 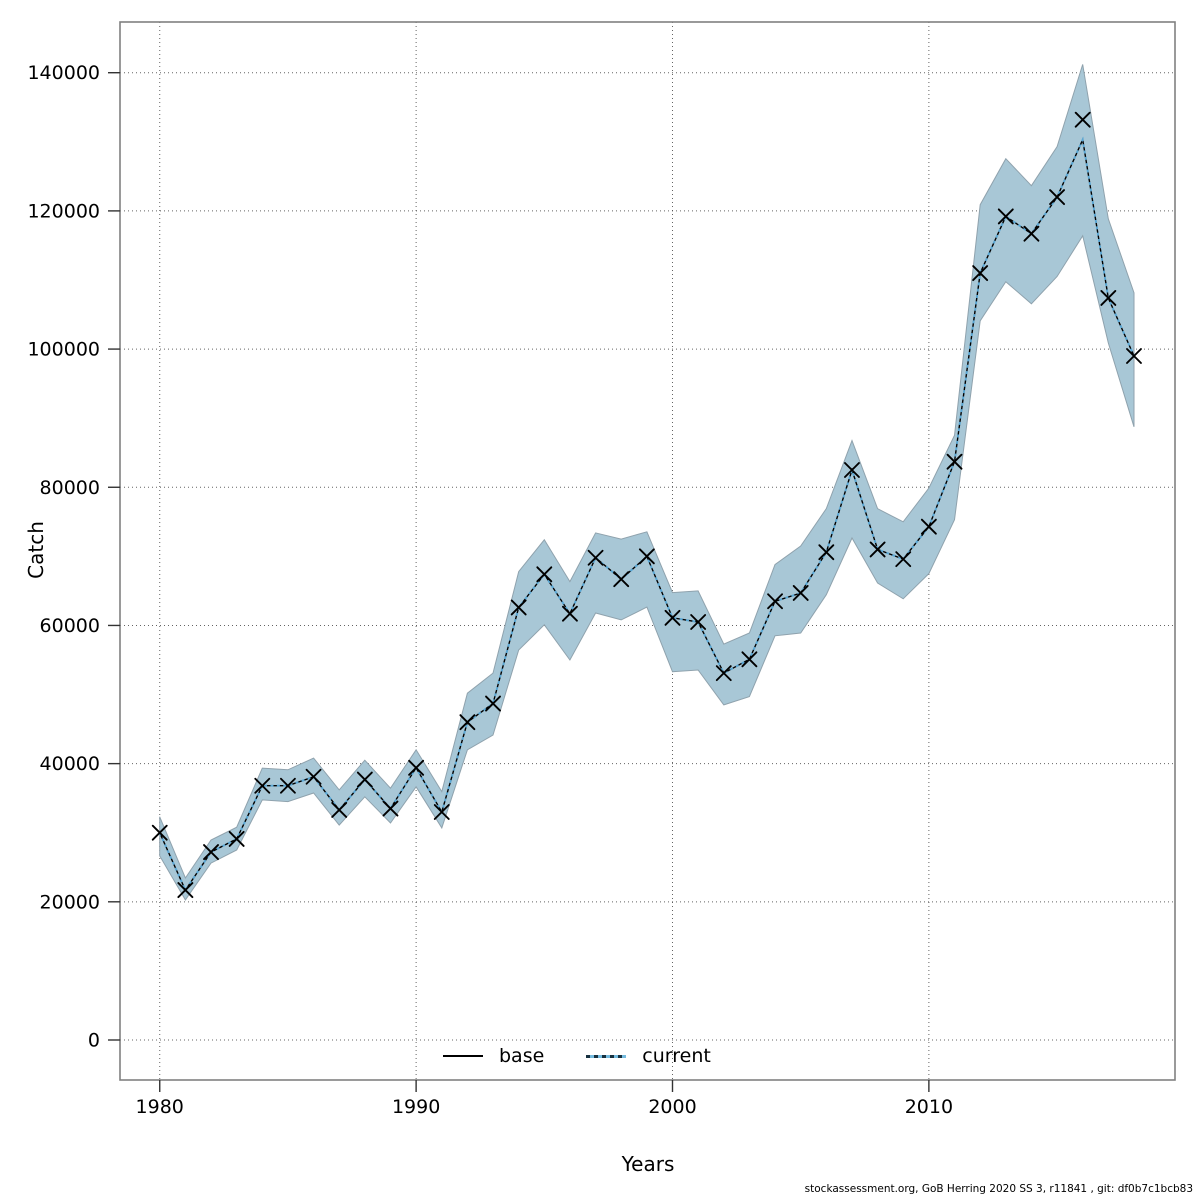 I want to click on y-tick-label: 80000, so click(x=70, y=488).